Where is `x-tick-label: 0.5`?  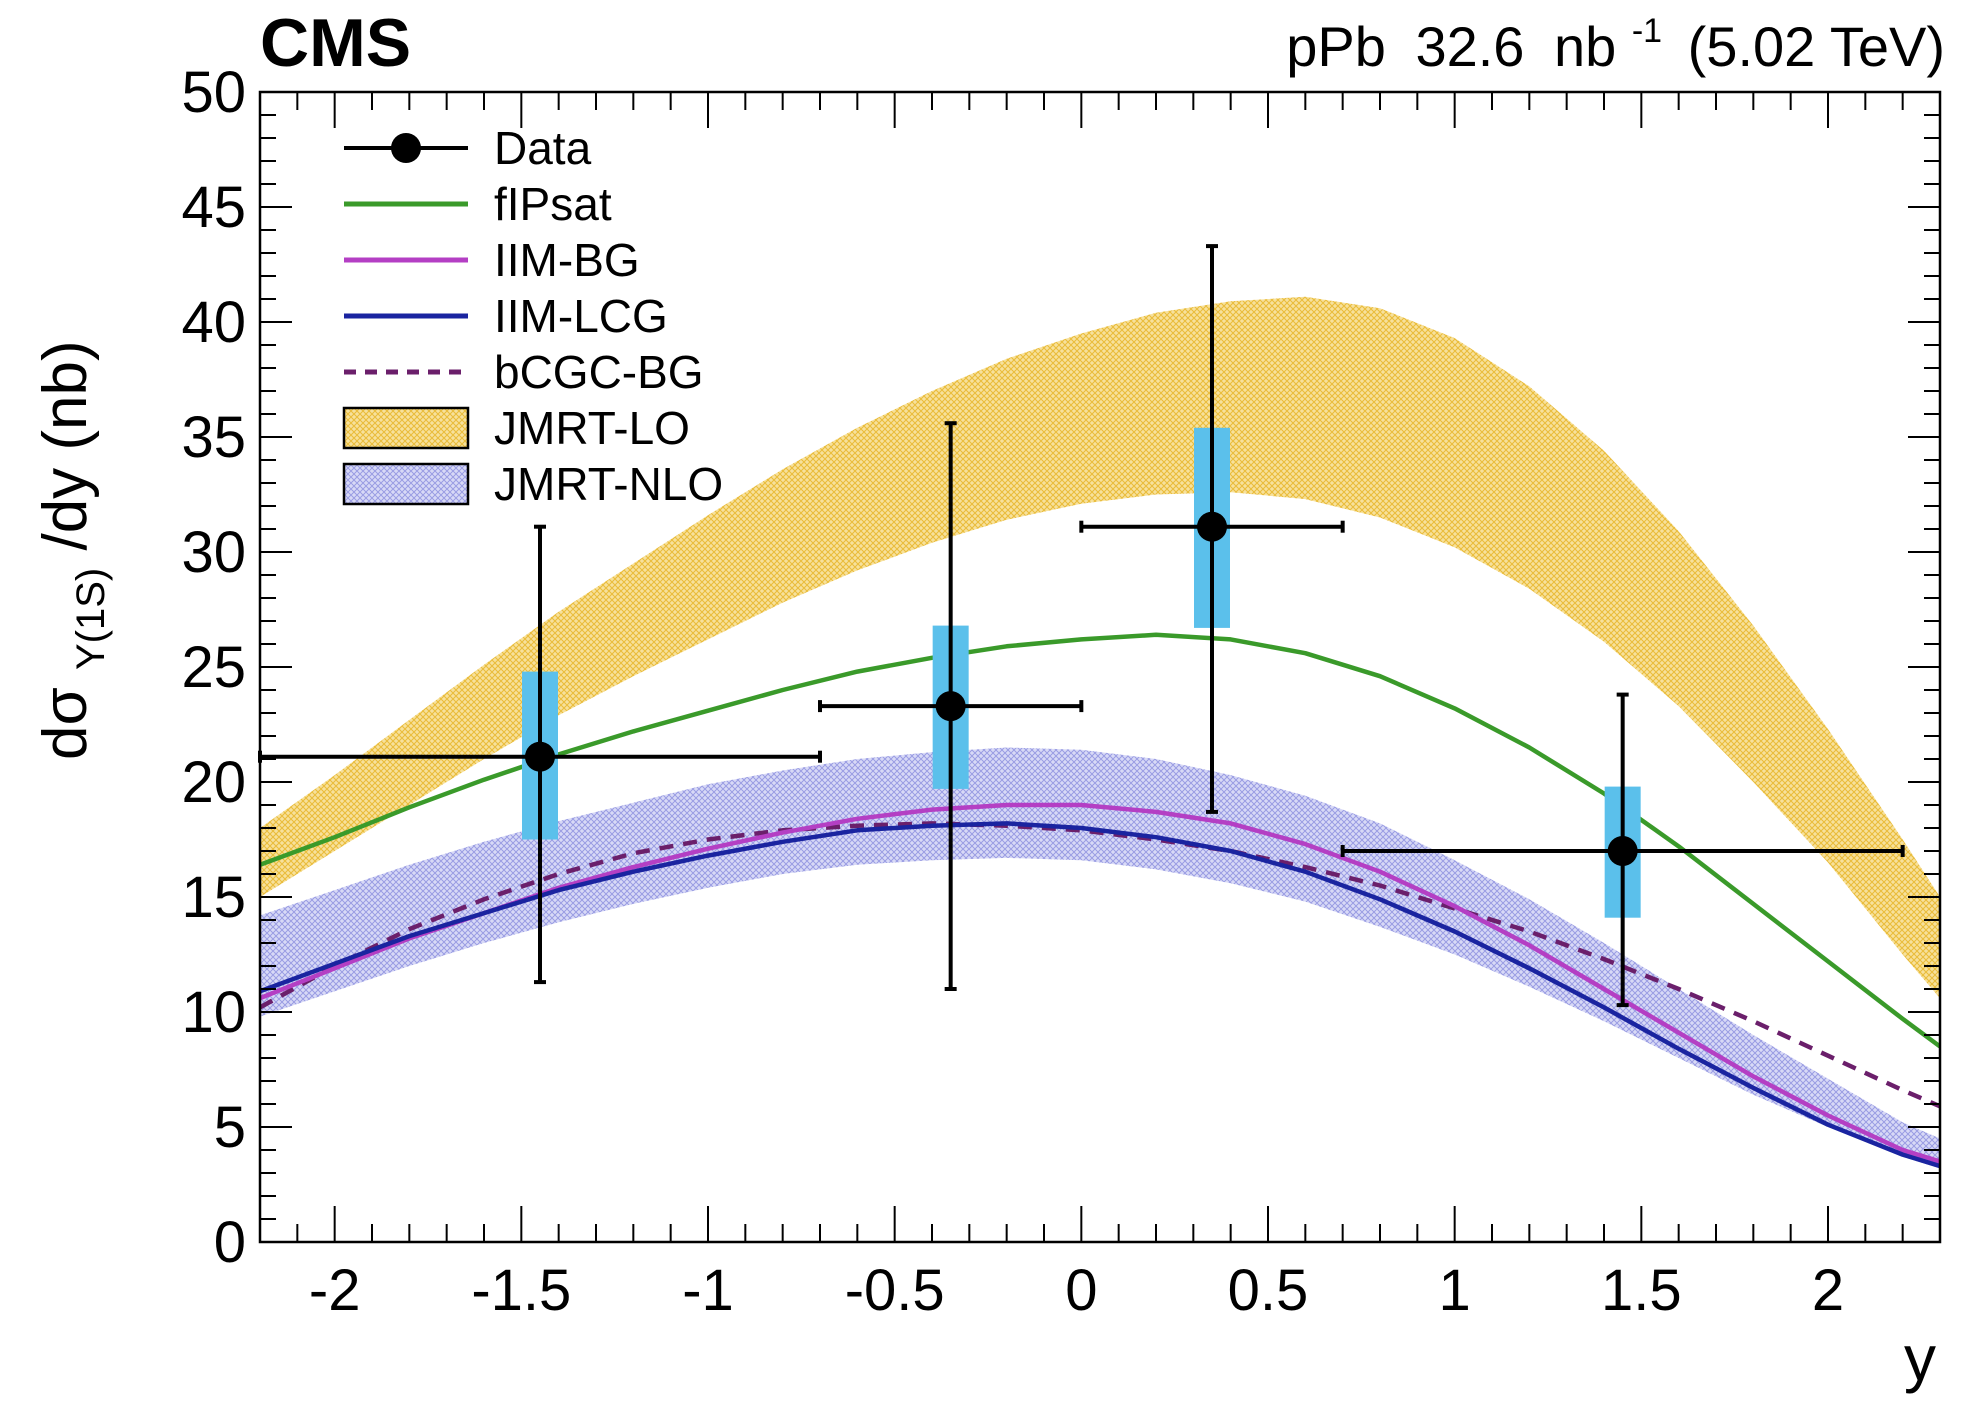 x-tick-label: 0.5 is located at coordinates (1268, 1290).